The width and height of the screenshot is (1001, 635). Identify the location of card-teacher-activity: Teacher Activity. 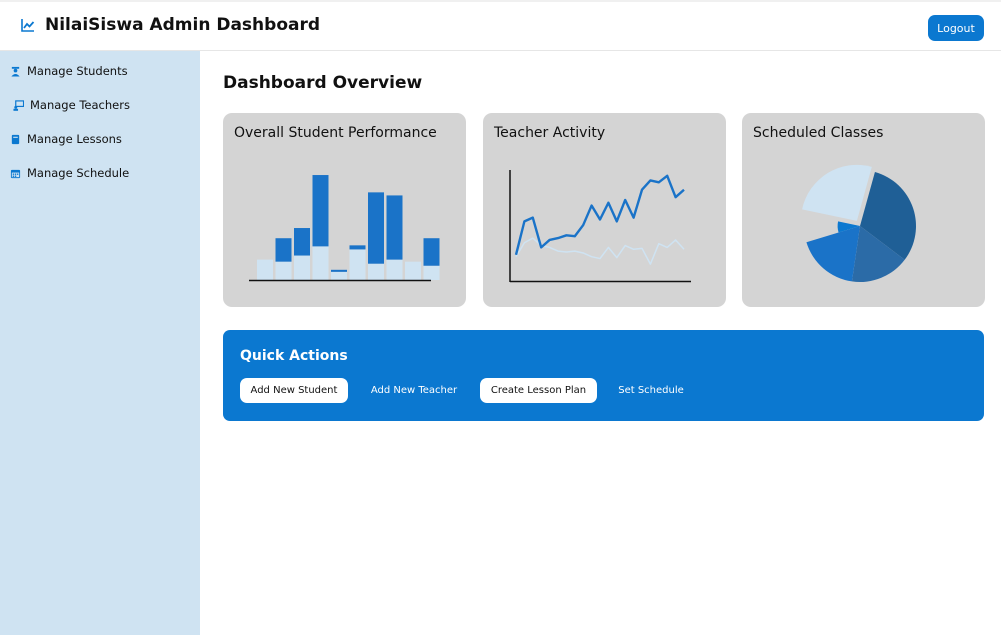
(604, 210).